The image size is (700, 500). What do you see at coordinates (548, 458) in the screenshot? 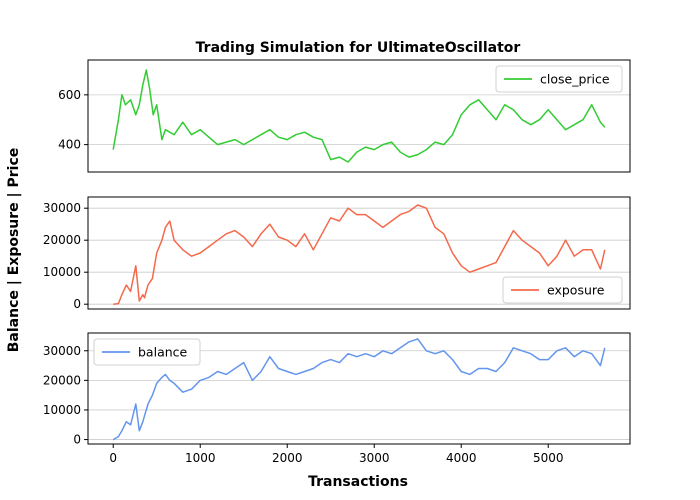
I see `x-tick-label: 5000` at bounding box center [548, 458].